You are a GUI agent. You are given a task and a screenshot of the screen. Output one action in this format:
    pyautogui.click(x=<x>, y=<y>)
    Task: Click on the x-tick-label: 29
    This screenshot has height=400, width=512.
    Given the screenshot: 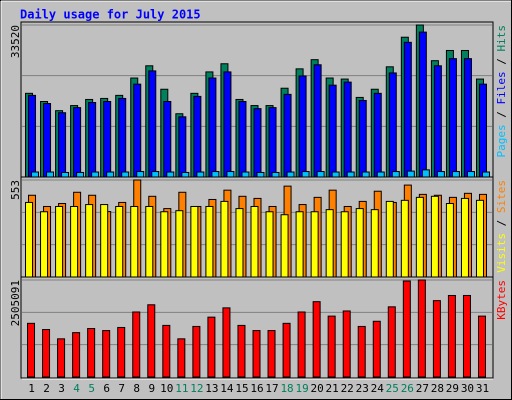 What is the action you would take?
    pyautogui.click(x=452, y=388)
    